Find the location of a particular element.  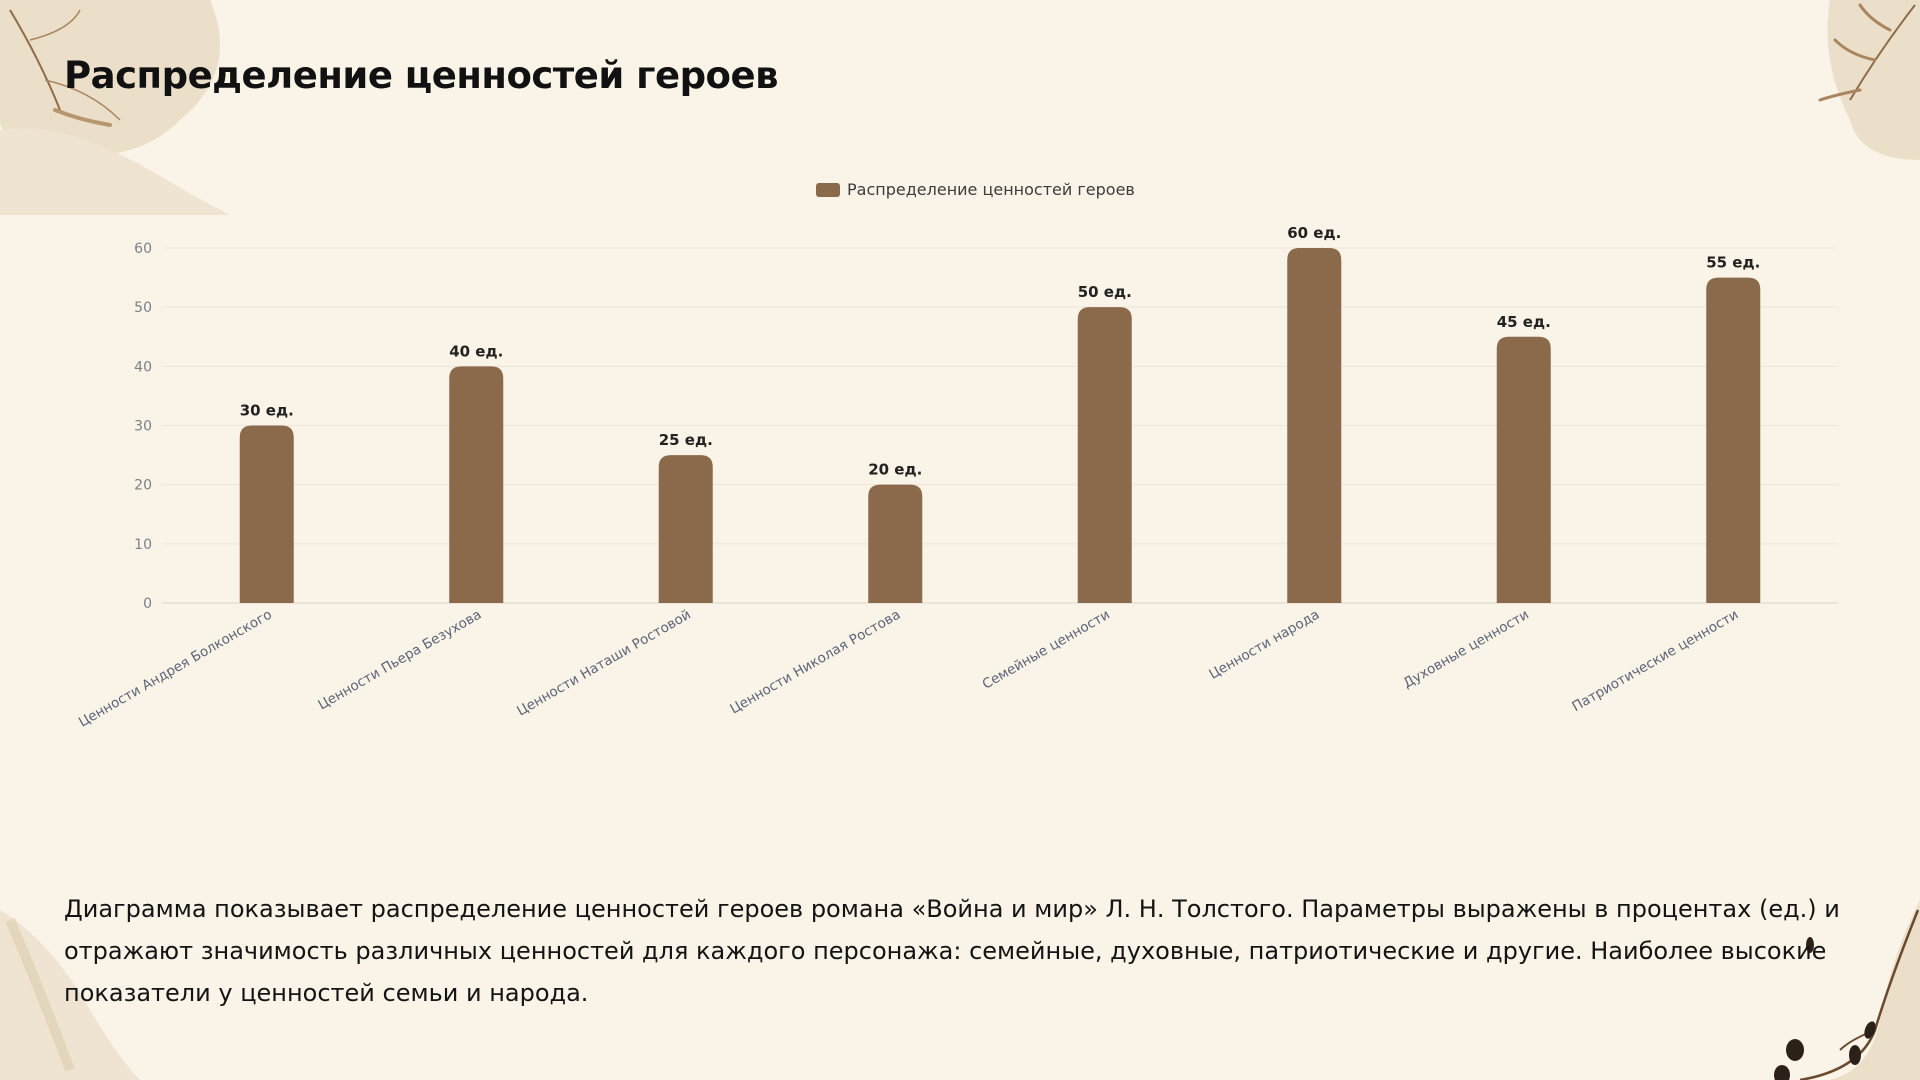

data-label: 55 ед. is located at coordinates (1733, 263).